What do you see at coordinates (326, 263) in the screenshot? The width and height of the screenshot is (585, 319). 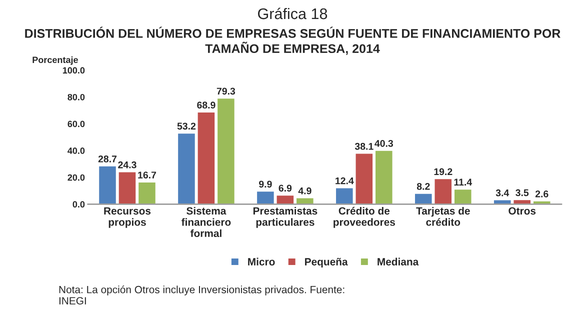 I see `legend-label: Pequeña` at bounding box center [326, 263].